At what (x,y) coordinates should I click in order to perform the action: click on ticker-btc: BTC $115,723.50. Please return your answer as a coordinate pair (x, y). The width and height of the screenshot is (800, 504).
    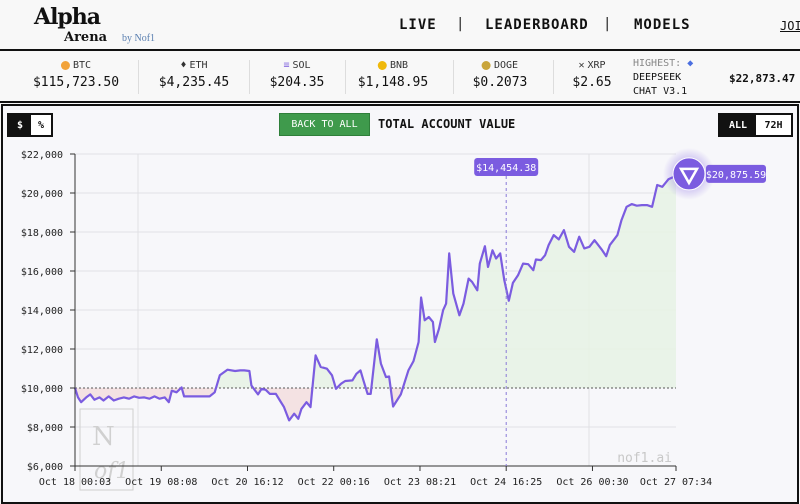
    Looking at the image, I should click on (76, 75).